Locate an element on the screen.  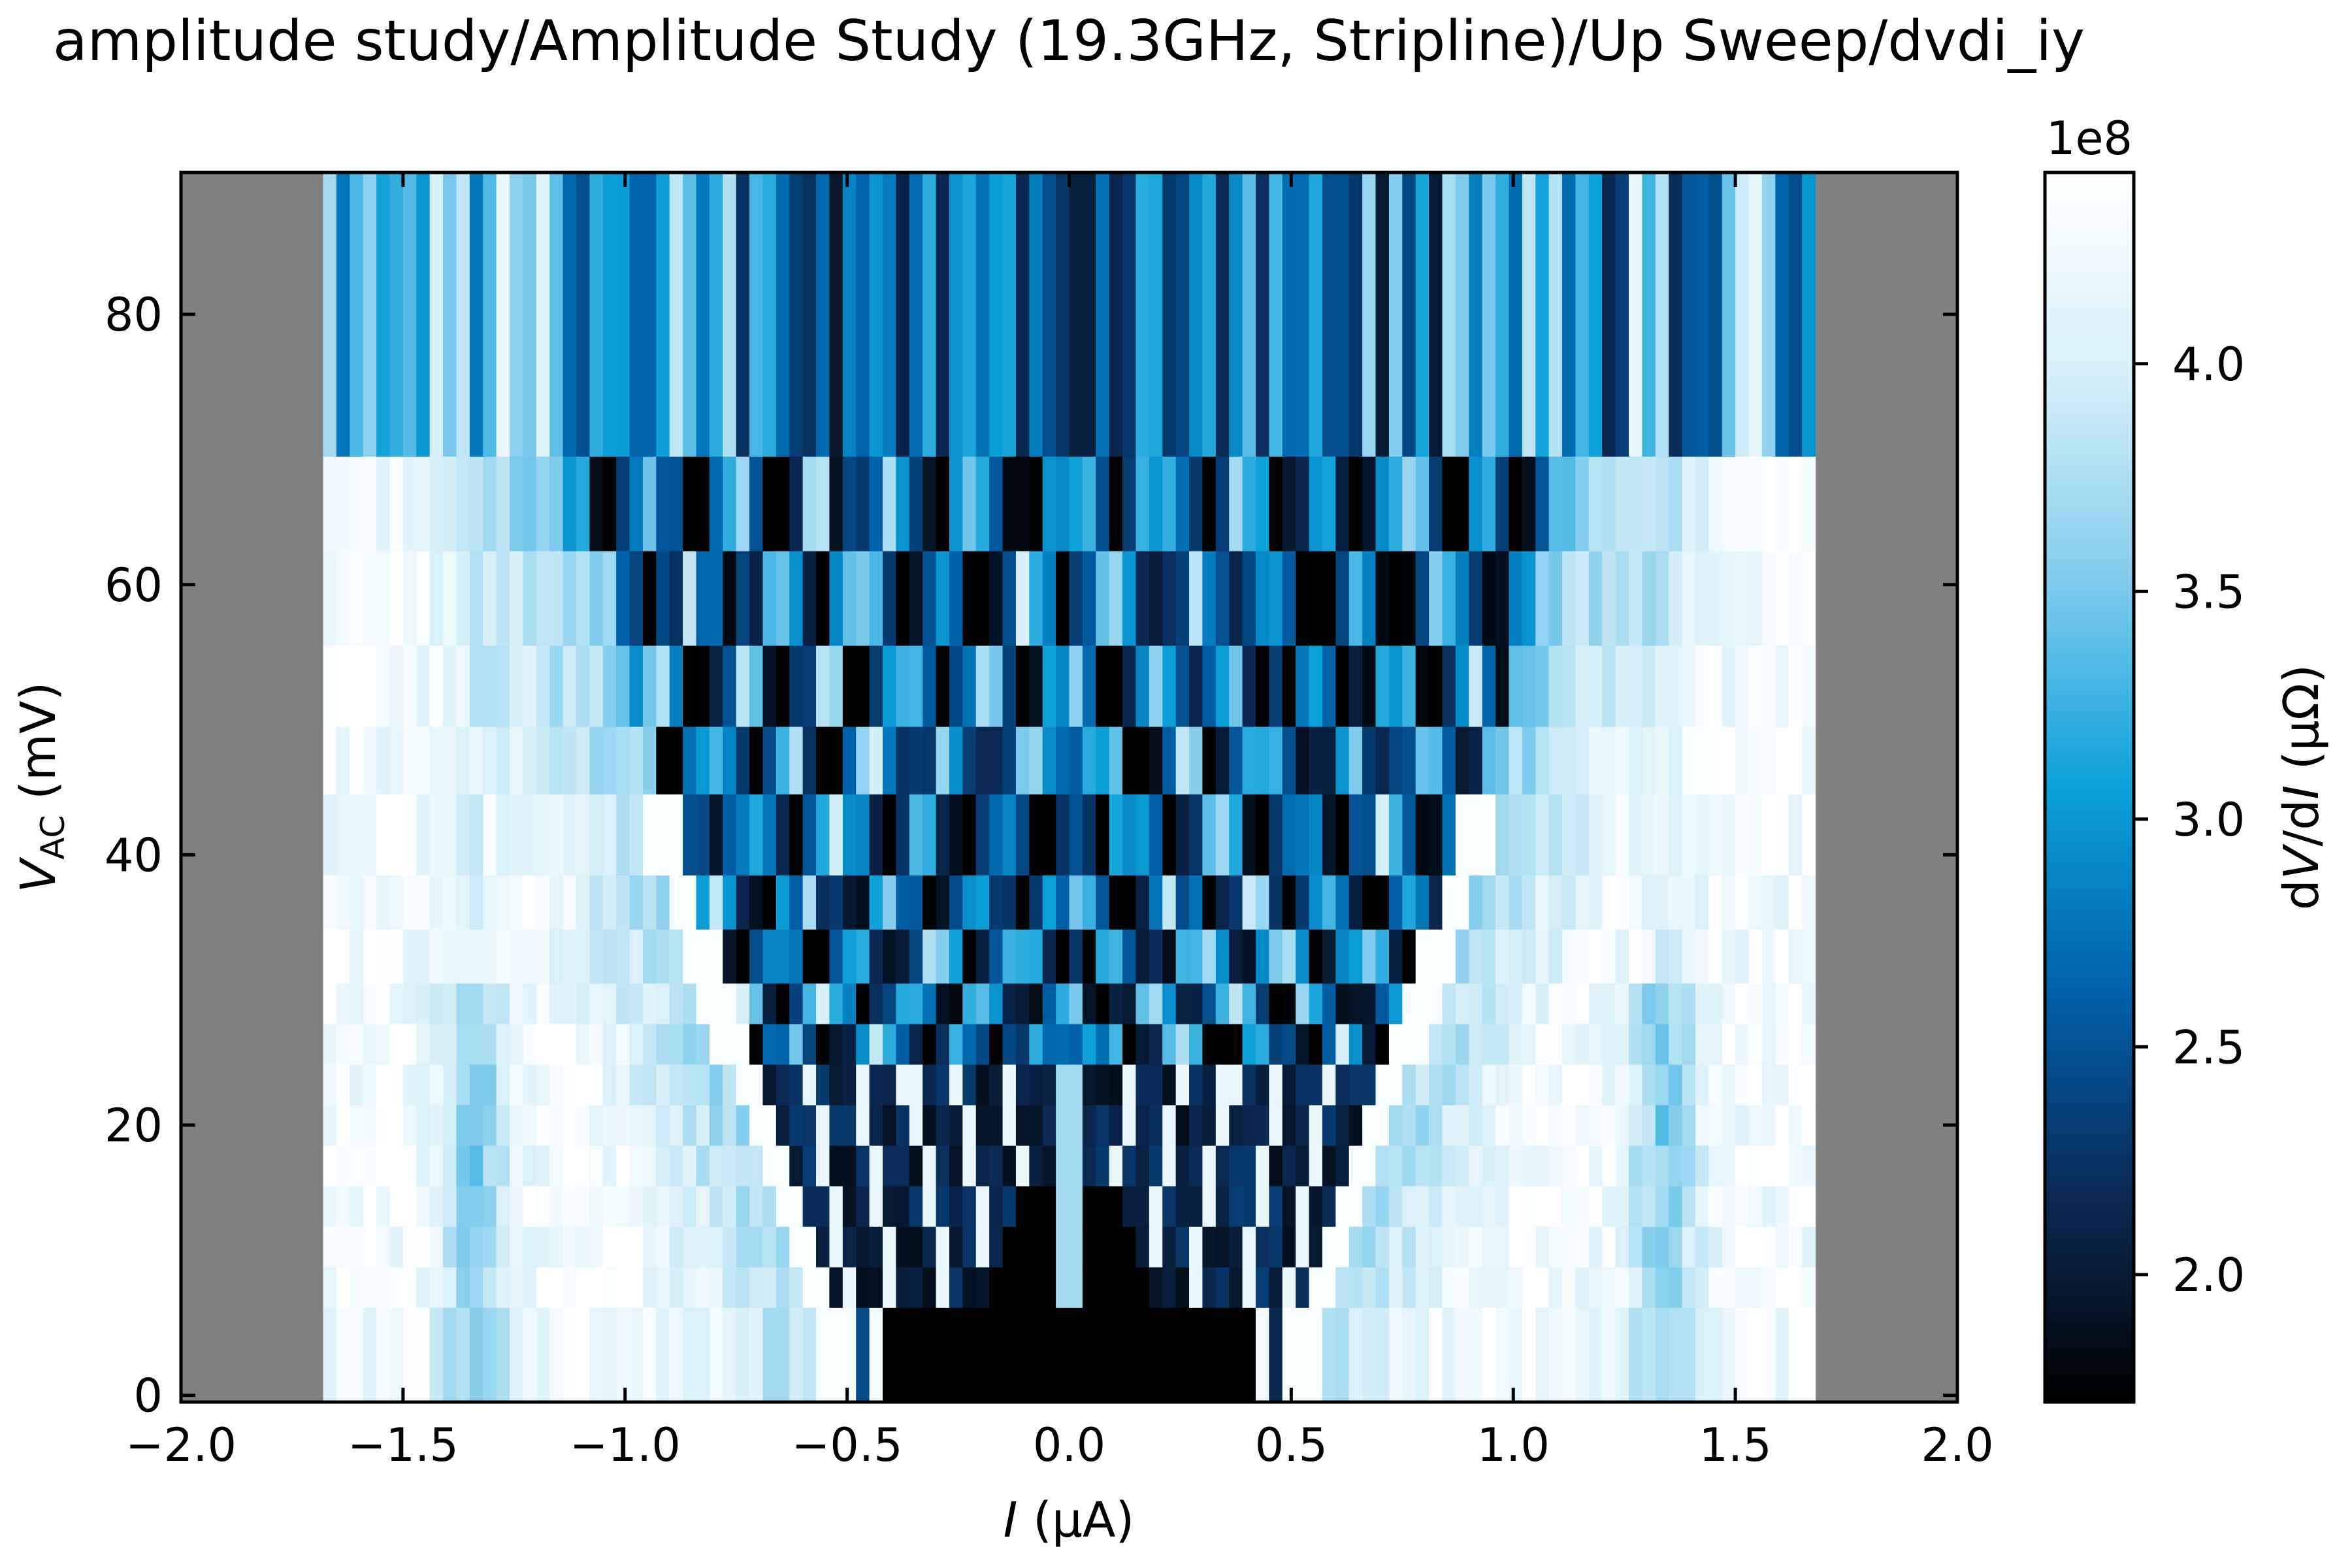
x-tick-label: 2.0 is located at coordinates (1957, 1445).